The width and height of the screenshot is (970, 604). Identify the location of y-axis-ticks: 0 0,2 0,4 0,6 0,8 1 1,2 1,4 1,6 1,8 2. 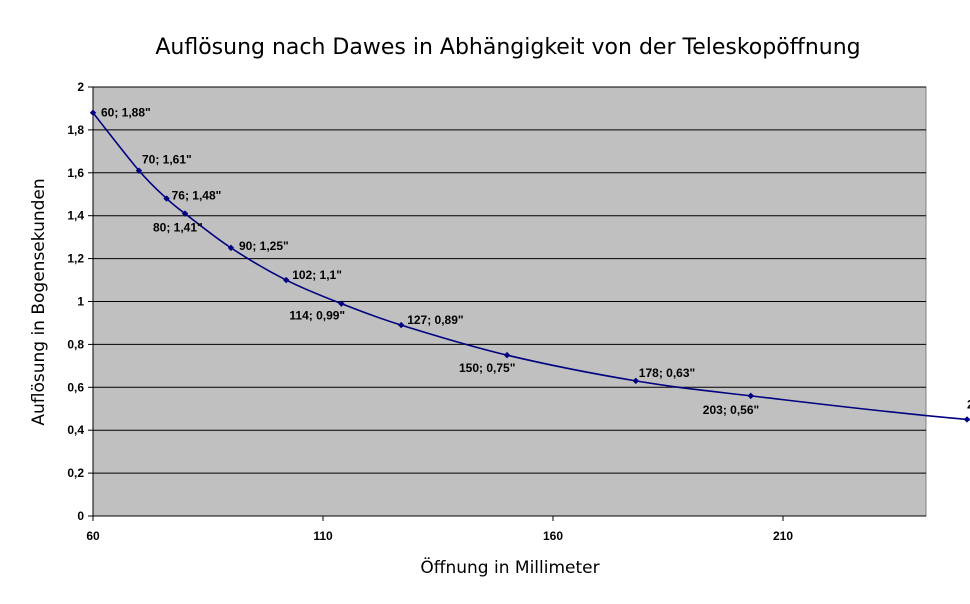
(80, 301).